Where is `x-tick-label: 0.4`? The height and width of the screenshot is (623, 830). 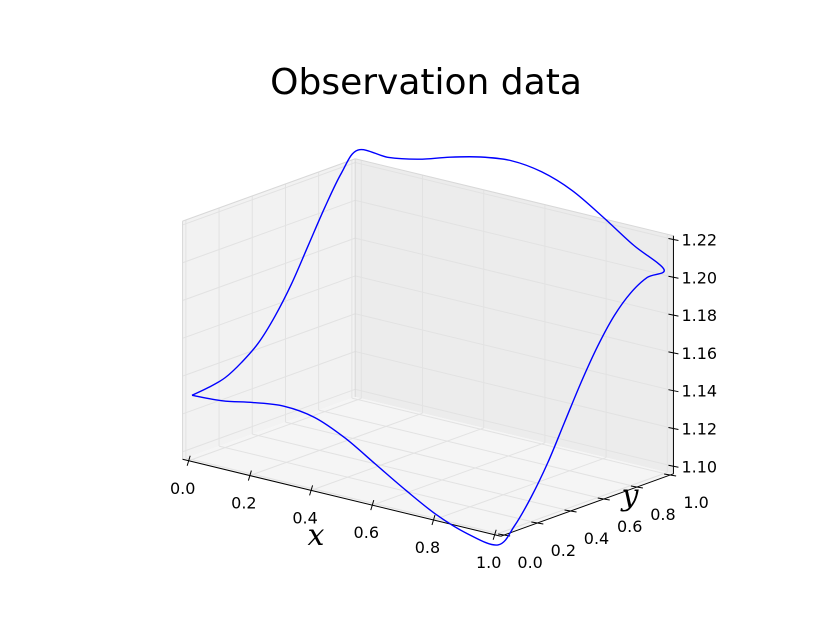 x-tick-label: 0.4 is located at coordinates (304, 517).